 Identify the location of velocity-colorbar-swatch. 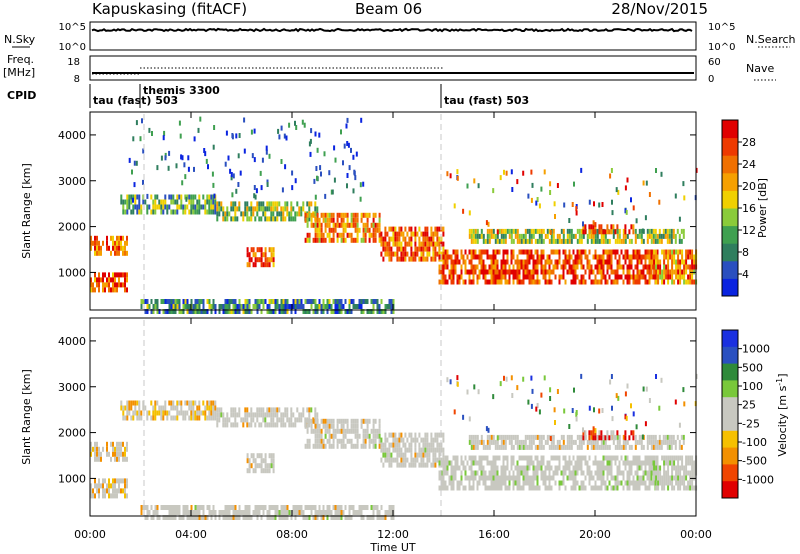
(730, 372).